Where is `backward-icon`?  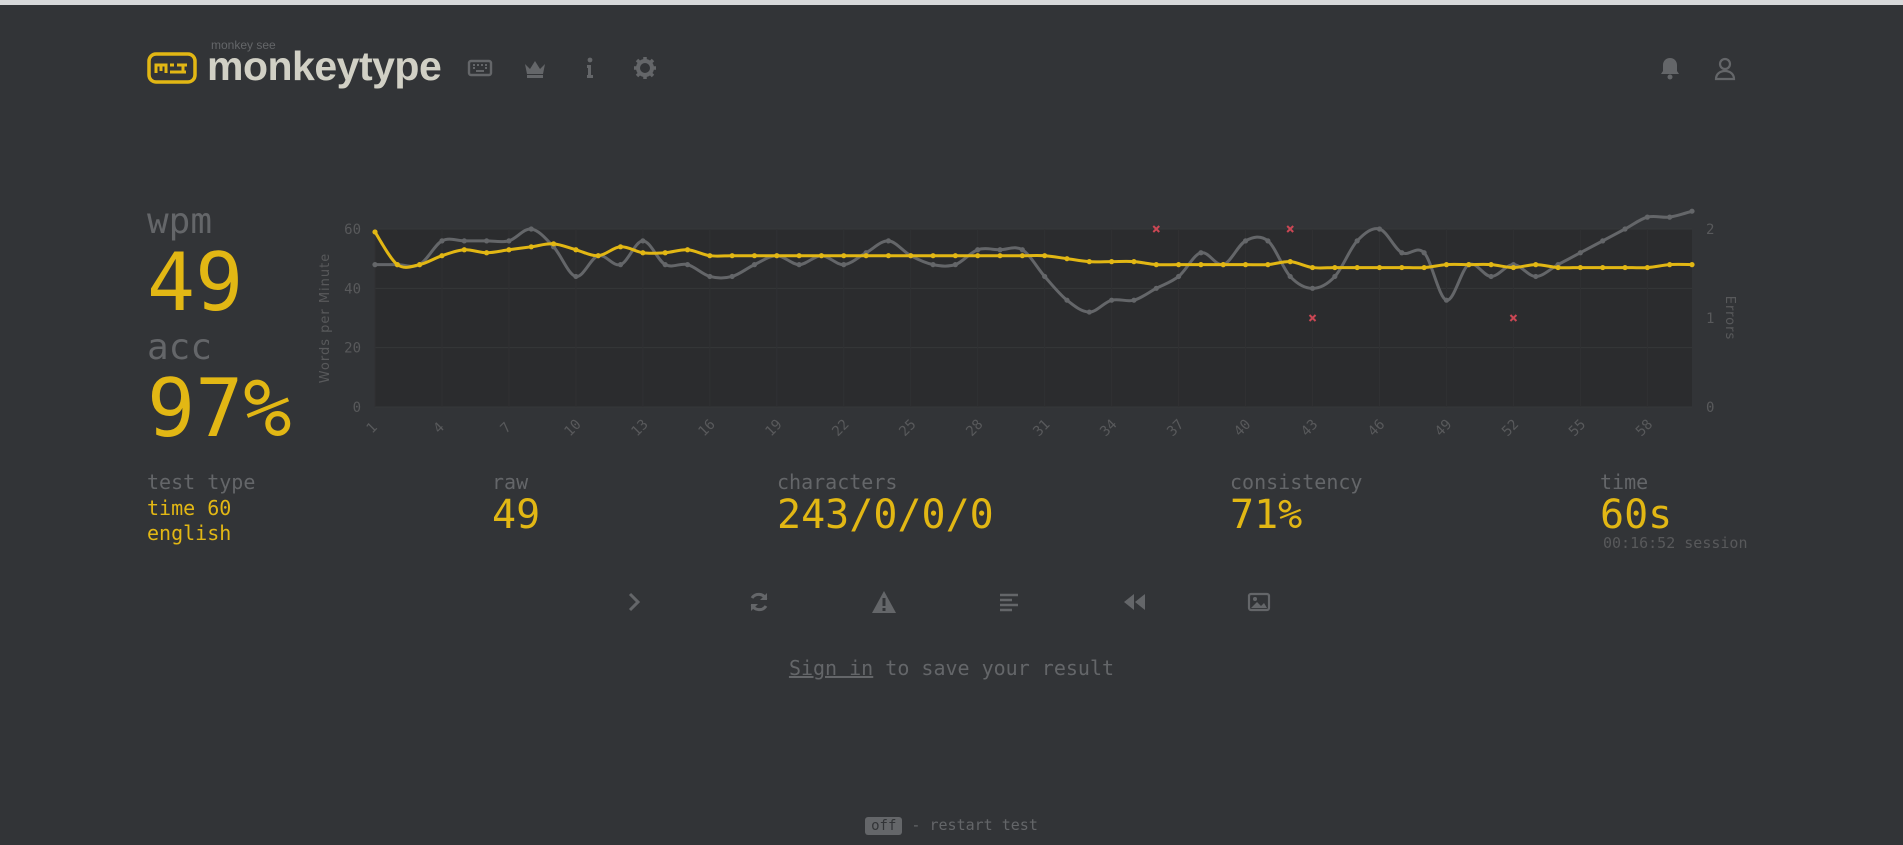 backward-icon is located at coordinates (1134, 602).